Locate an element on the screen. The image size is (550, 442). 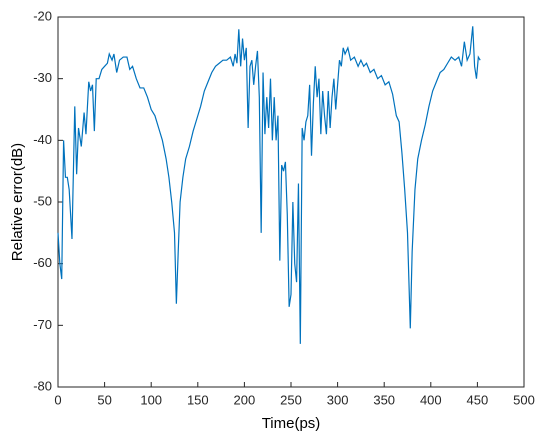
y-tick-label: -20 is located at coordinates (42, 15).